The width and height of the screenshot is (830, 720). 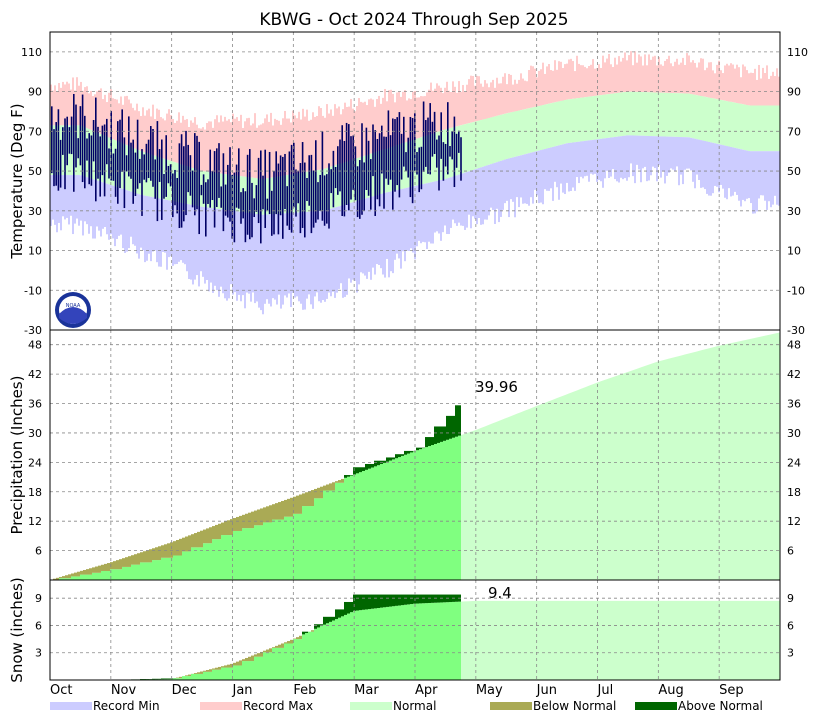 I want to click on y-tick-label-right: 48, so click(x=794, y=345).